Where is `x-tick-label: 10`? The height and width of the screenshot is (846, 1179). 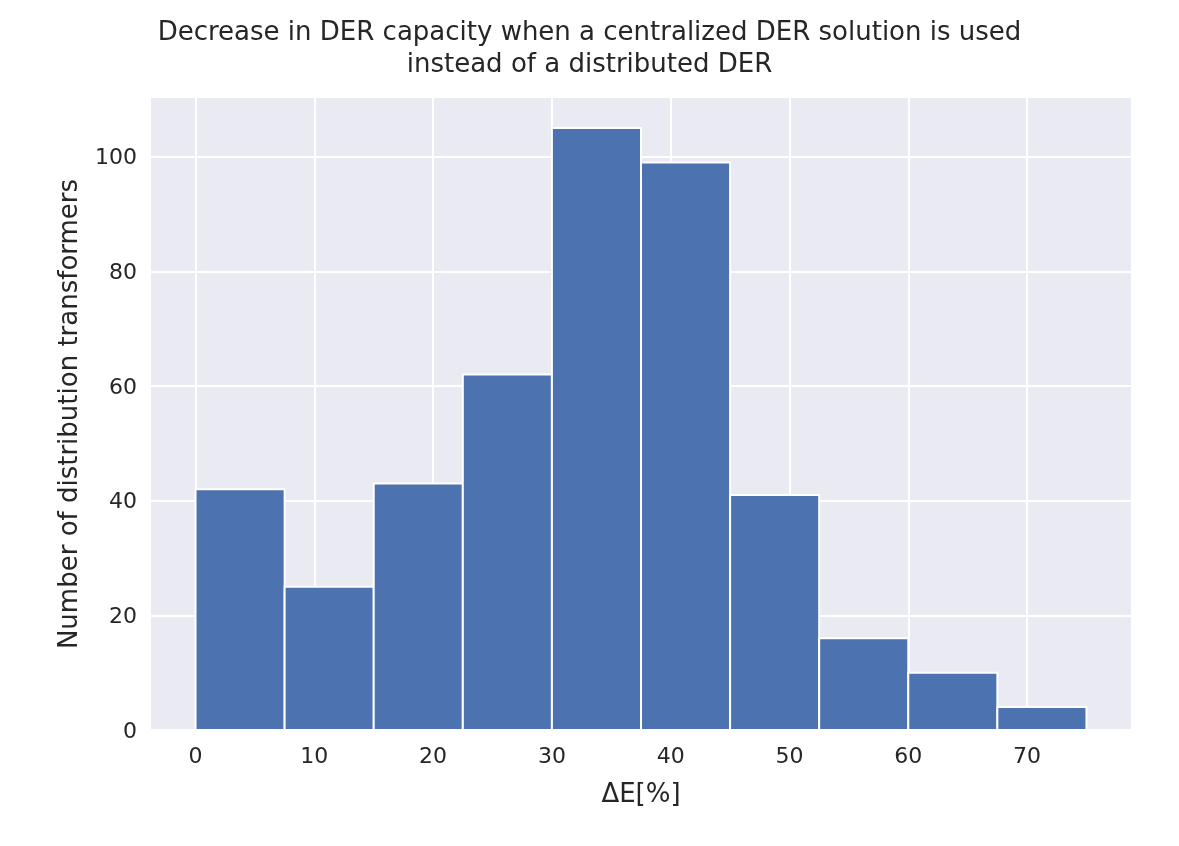
x-tick-label: 10 is located at coordinates (314, 755).